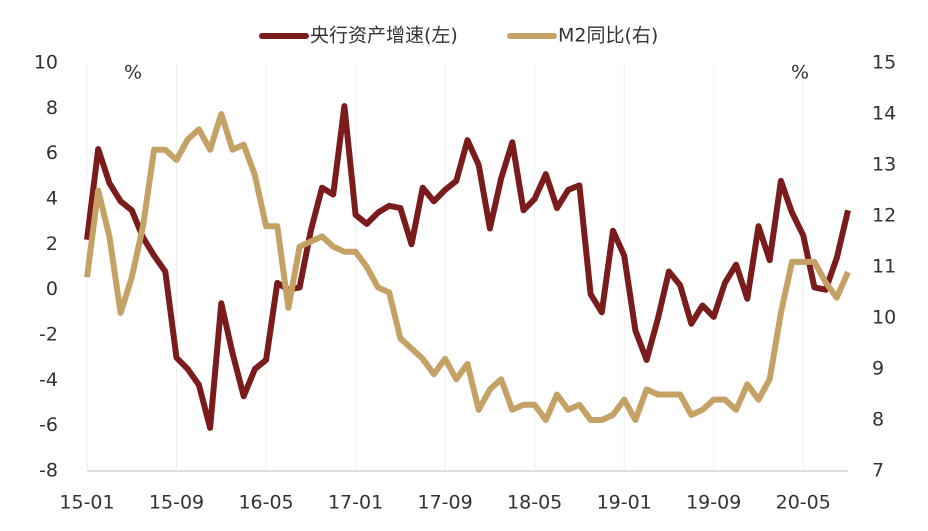 This screenshot has height=531, width=928. Describe the element at coordinates (384, 36) in the screenshot. I see `legend-label: 央行资产增速(左)` at that location.